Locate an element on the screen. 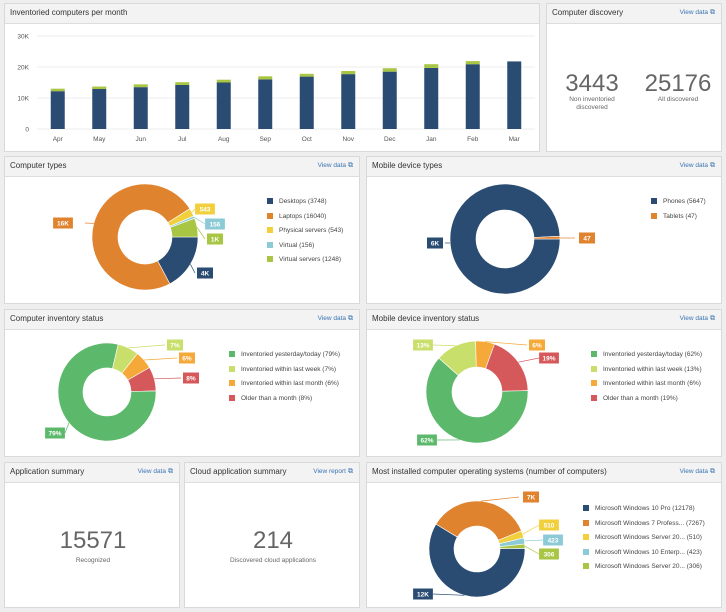 This screenshot has height=612, width=726. legend-item: Microsoft Windows 10 Enterp... (423) is located at coordinates (642, 552).